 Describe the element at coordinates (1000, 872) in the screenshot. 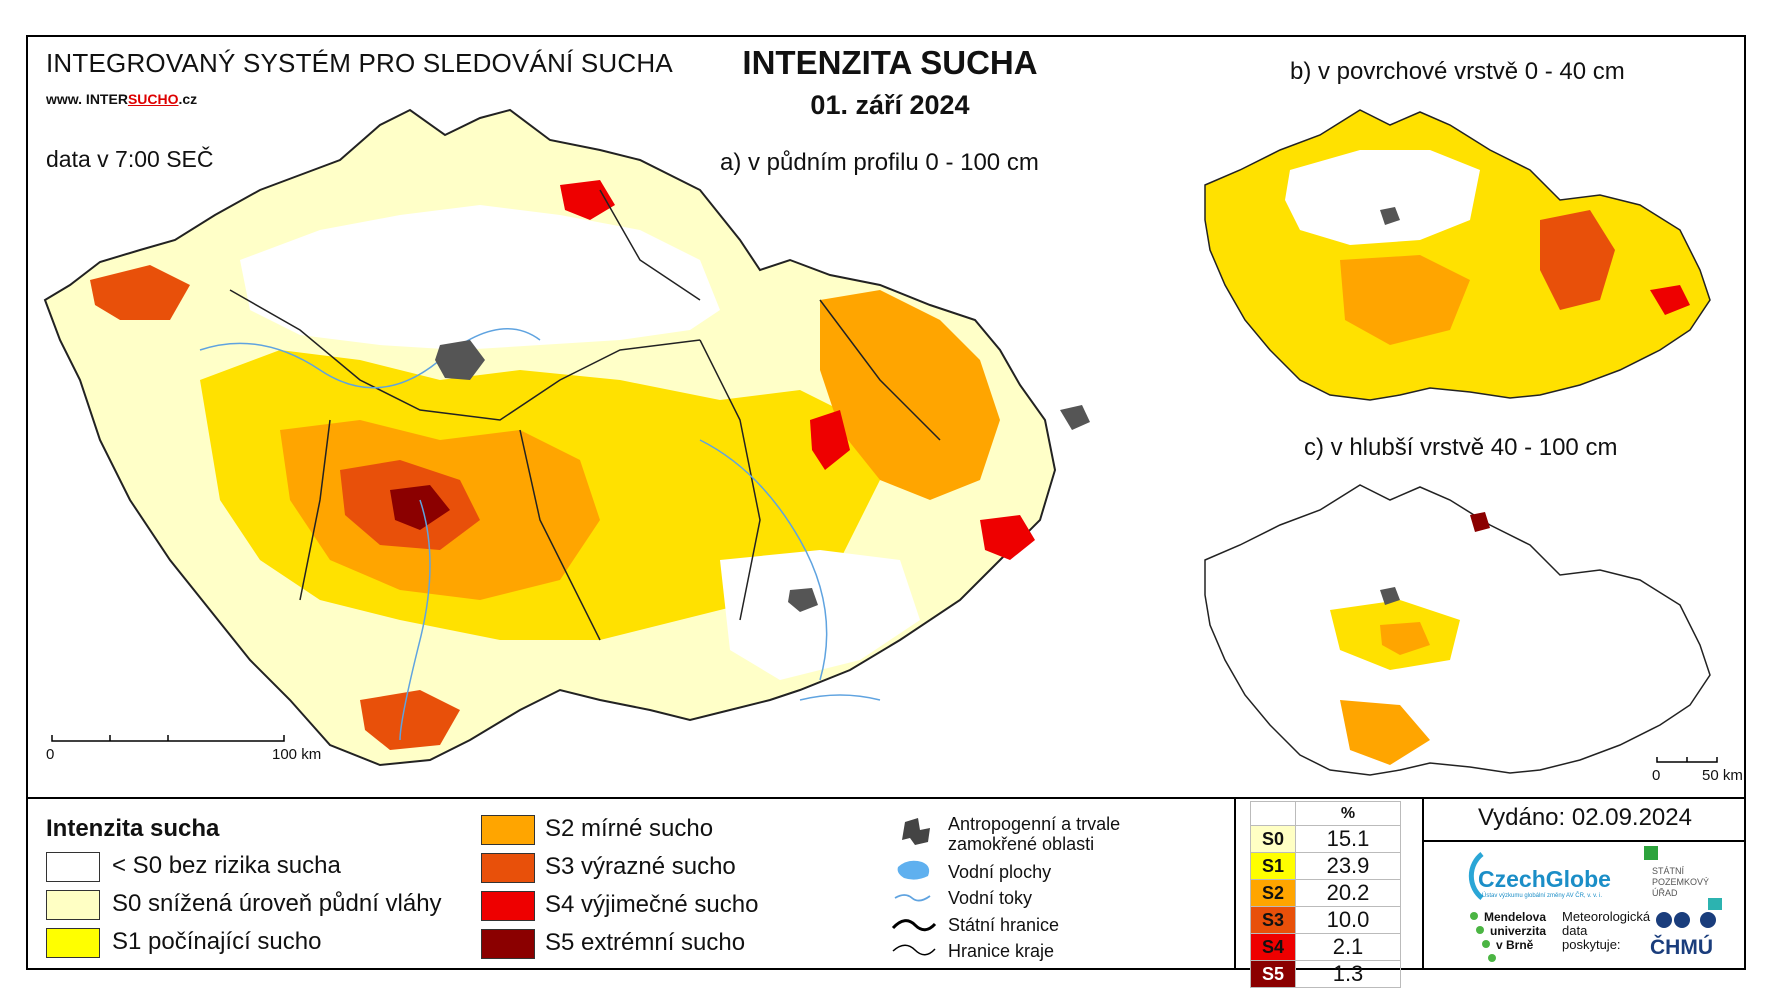

I see `symbol-label-water-body: Vodní plochy` at that location.